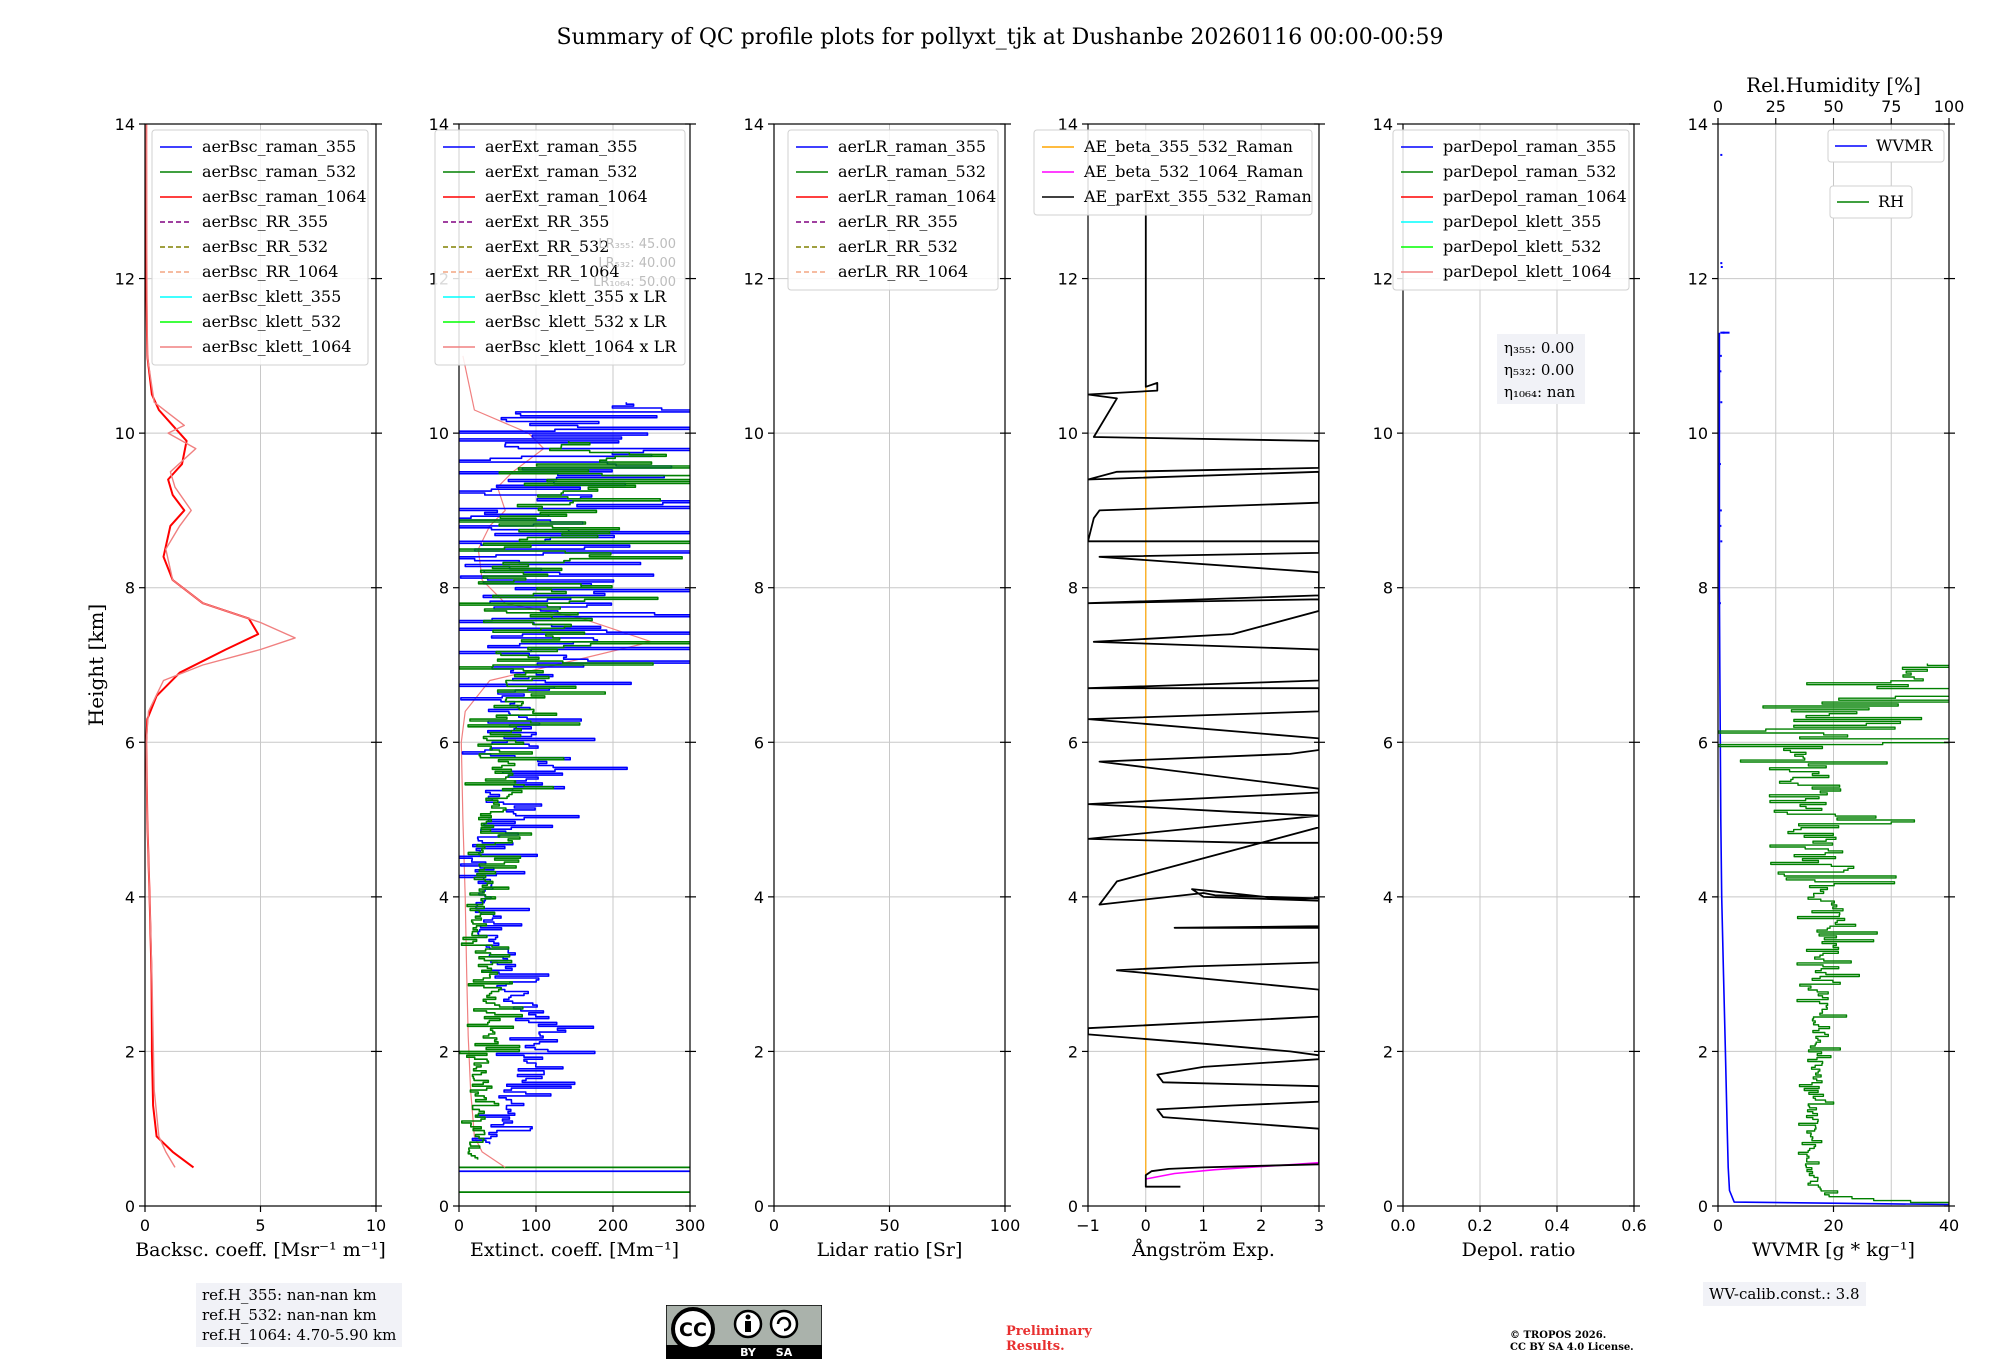  I want to click on y-tick-label-extinction: 14, so click(439, 124).